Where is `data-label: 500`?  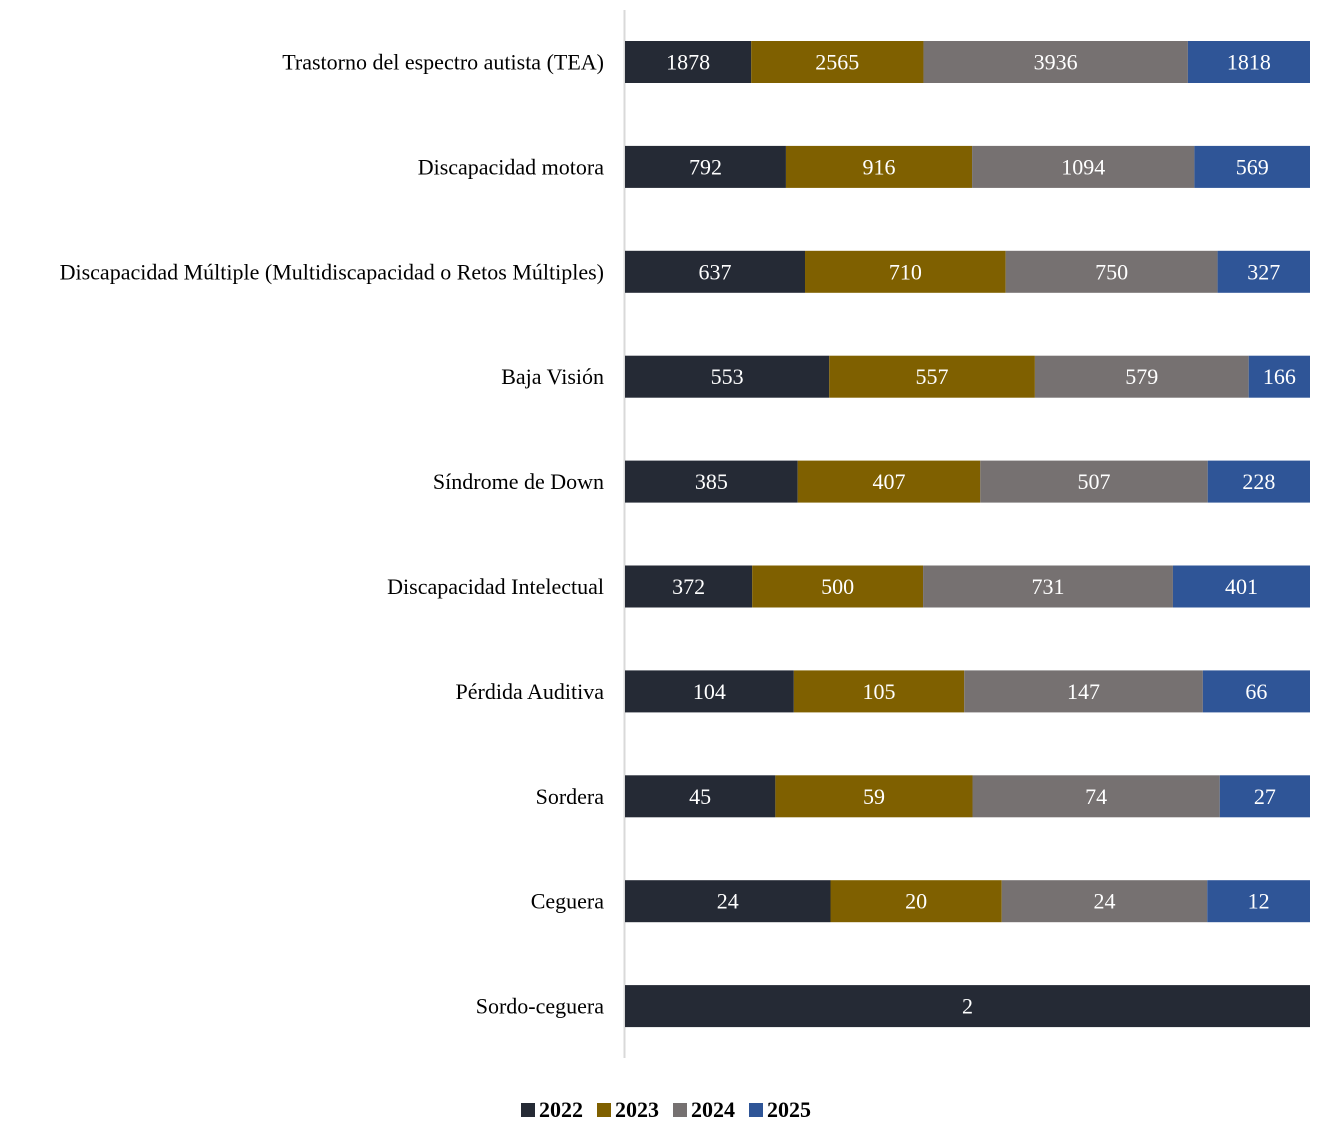
data-label: 500 is located at coordinates (837, 586).